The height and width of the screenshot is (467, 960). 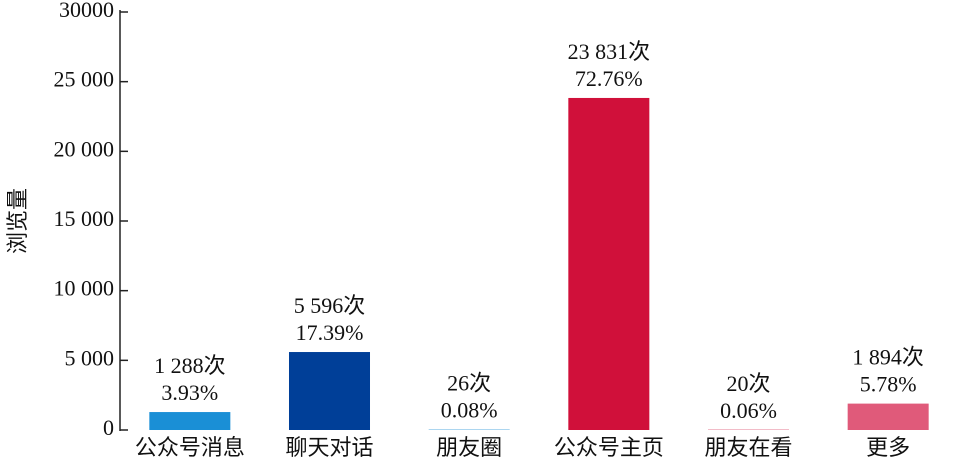 I want to click on y-tick-label: 25 000, so click(x=84, y=79).